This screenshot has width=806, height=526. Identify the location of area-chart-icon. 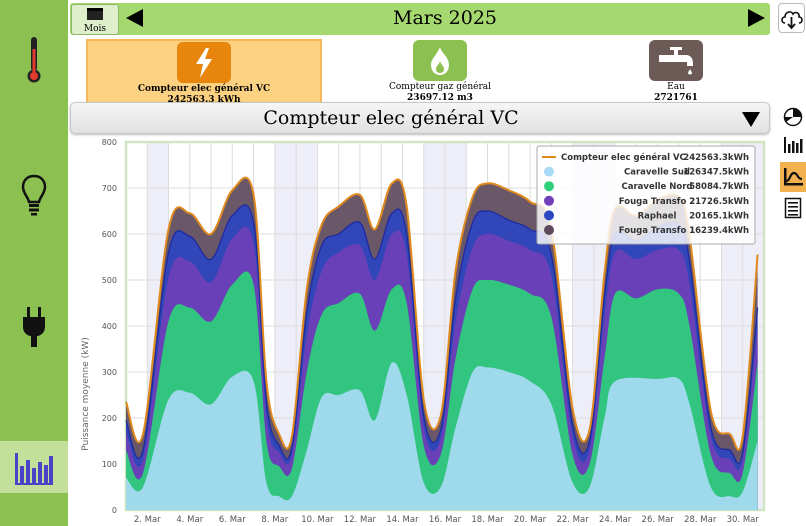
(793, 177).